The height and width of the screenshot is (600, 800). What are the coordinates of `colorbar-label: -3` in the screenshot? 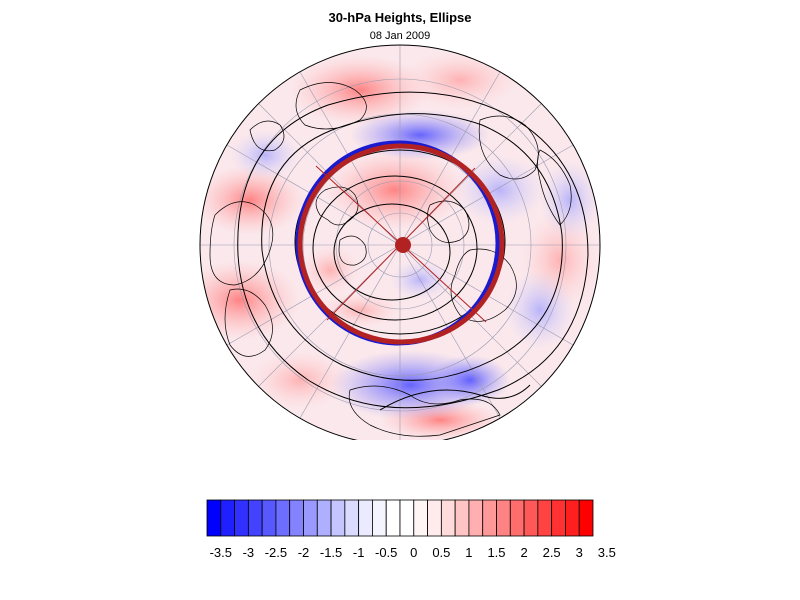 It's located at (249, 552).